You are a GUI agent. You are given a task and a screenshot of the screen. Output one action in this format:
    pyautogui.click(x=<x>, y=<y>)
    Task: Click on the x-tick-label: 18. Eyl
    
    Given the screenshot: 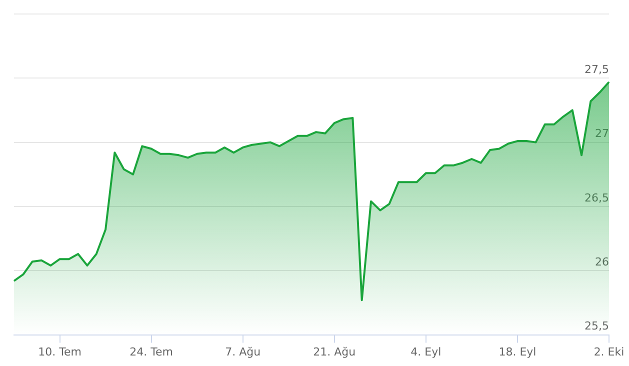 What is the action you would take?
    pyautogui.click(x=517, y=351)
    